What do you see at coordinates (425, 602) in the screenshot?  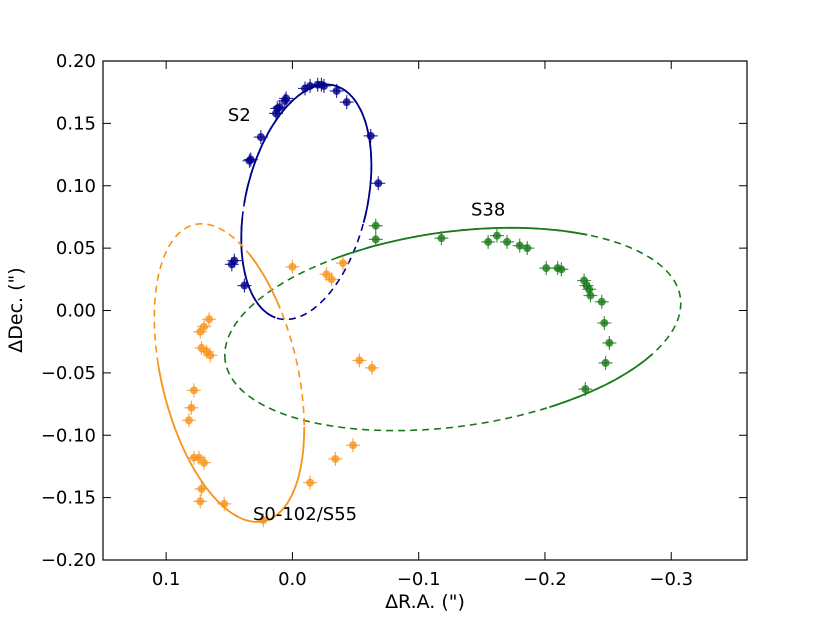 I see `x-axis-label: ΔR.A. (")` at bounding box center [425, 602].